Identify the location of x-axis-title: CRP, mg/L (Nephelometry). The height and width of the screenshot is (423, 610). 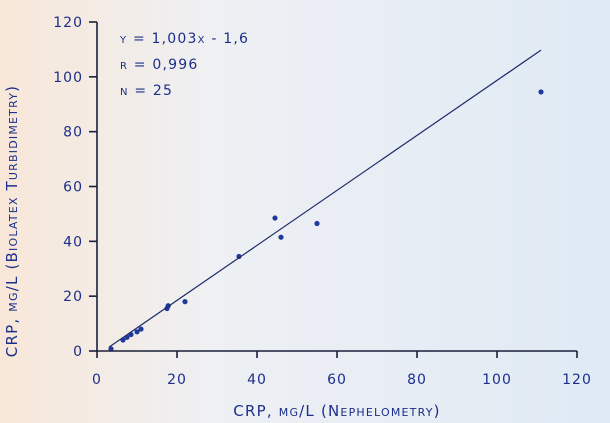
(336, 411).